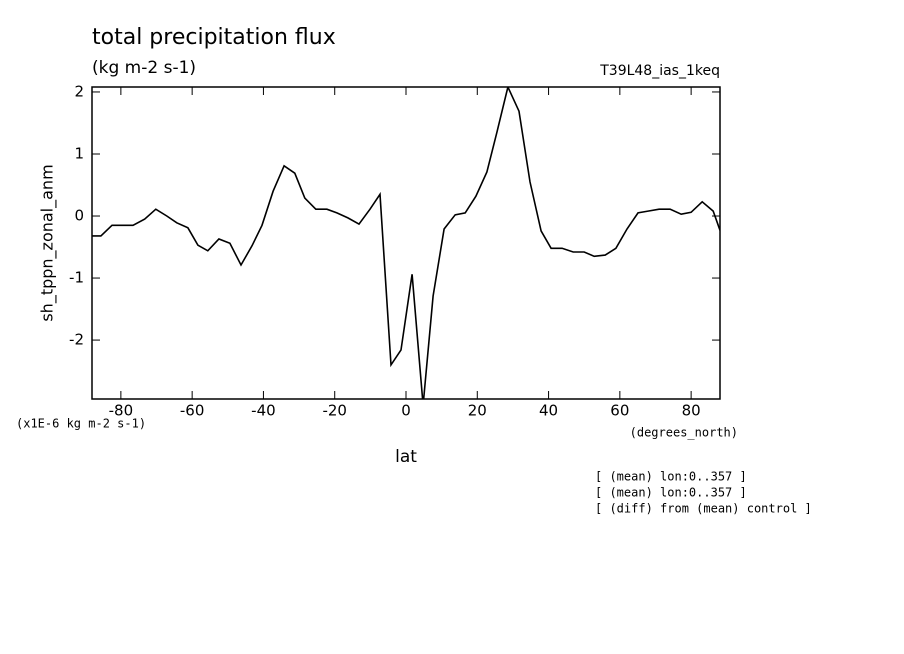 The width and height of the screenshot is (904, 654). What do you see at coordinates (477, 411) in the screenshot?
I see `x-tick-label: 20` at bounding box center [477, 411].